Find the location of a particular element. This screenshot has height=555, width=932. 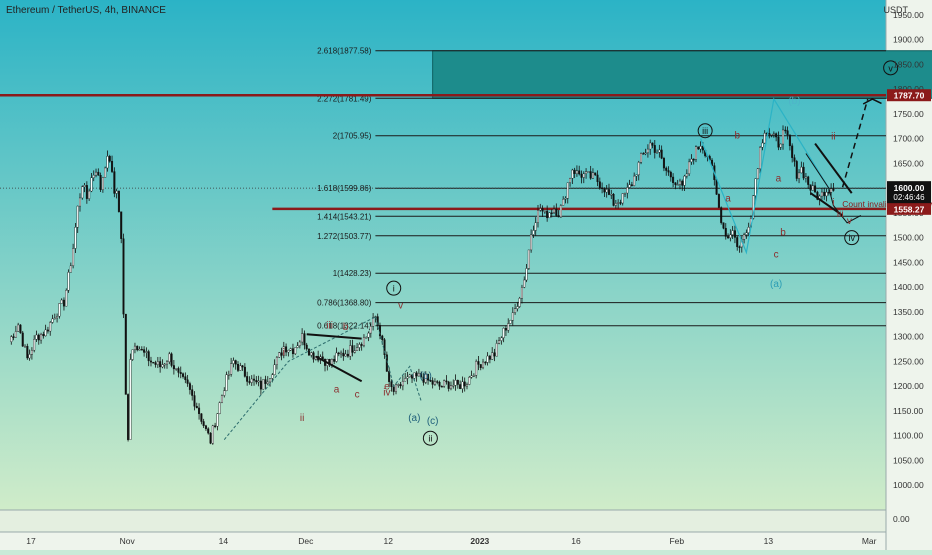

wave-abc-path is located at coordinates (398, 359).